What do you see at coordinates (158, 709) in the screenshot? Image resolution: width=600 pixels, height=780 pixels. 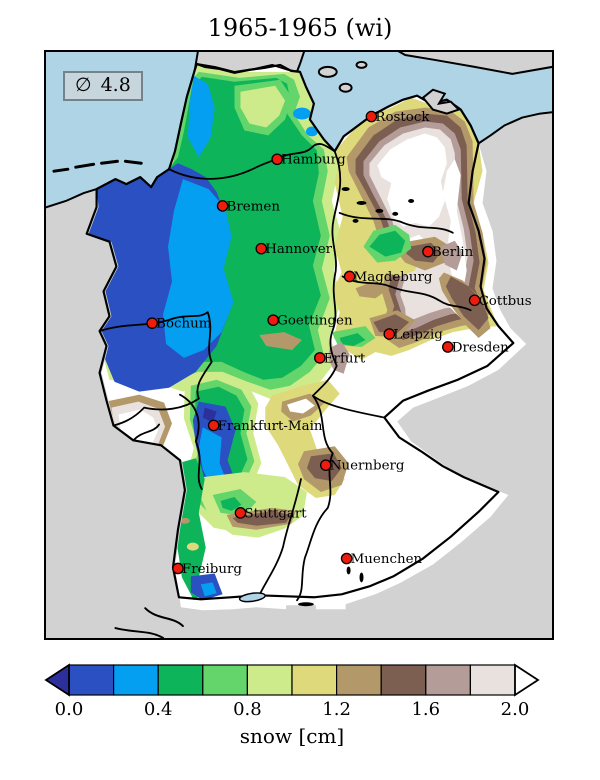 I see `colorbar-tick: 0.4` at bounding box center [158, 709].